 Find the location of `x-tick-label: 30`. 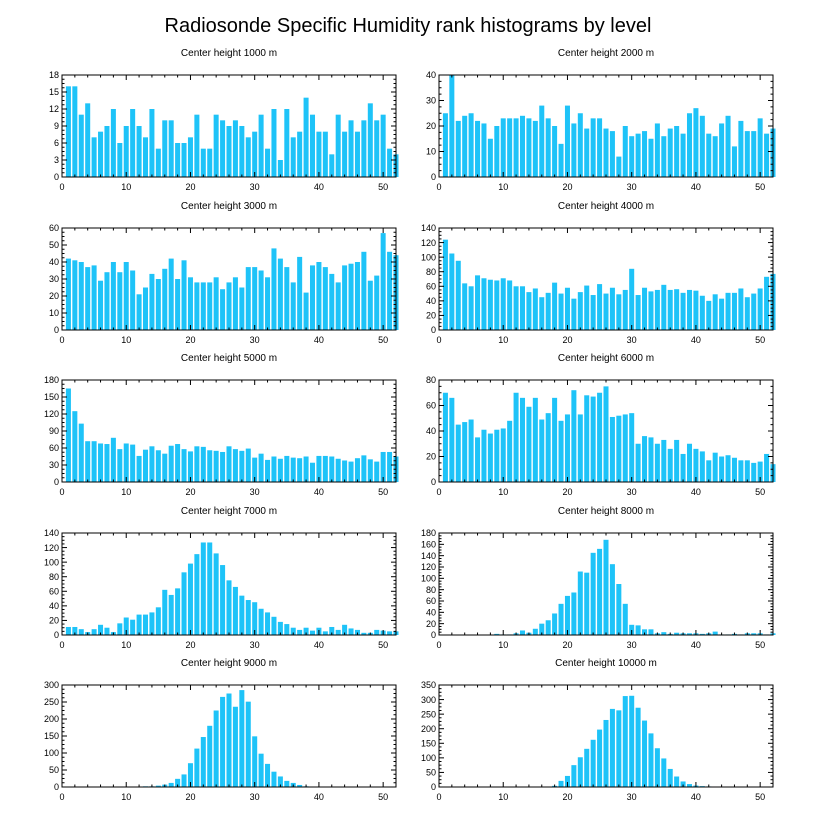

x-tick-label: 30 is located at coordinates (255, 340).